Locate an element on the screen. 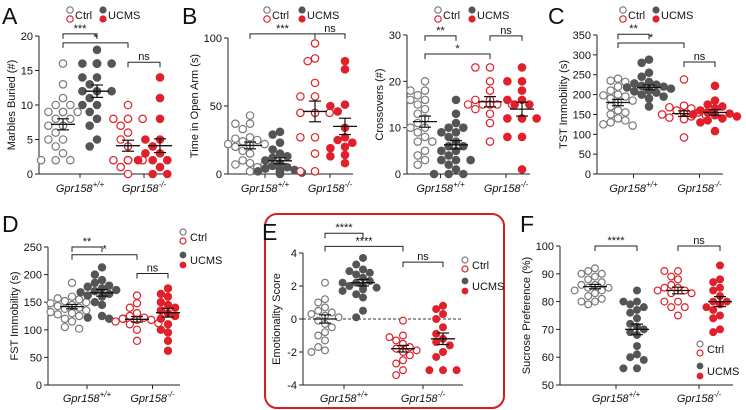 The width and height of the screenshot is (746, 410). y-tick-label: 100 is located at coordinates (33, 331).